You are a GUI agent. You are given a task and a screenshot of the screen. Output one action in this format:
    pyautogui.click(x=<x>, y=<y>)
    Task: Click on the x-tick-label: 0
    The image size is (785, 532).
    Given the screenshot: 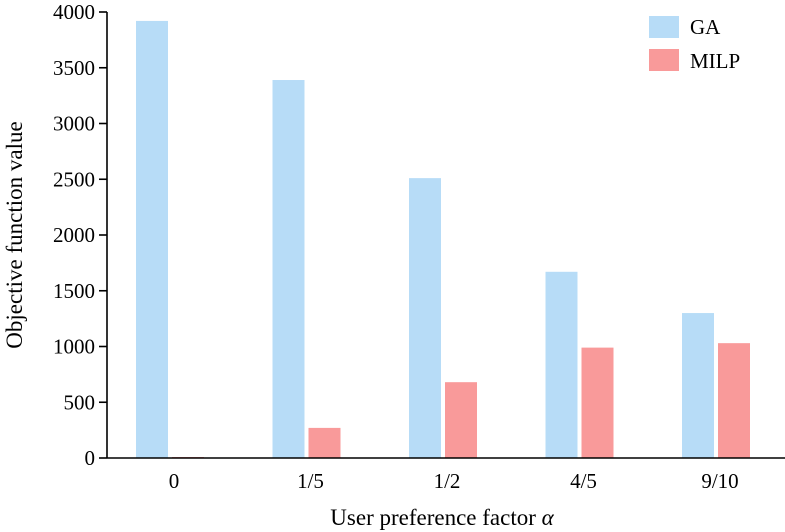 What is the action you would take?
    pyautogui.click(x=174, y=481)
    